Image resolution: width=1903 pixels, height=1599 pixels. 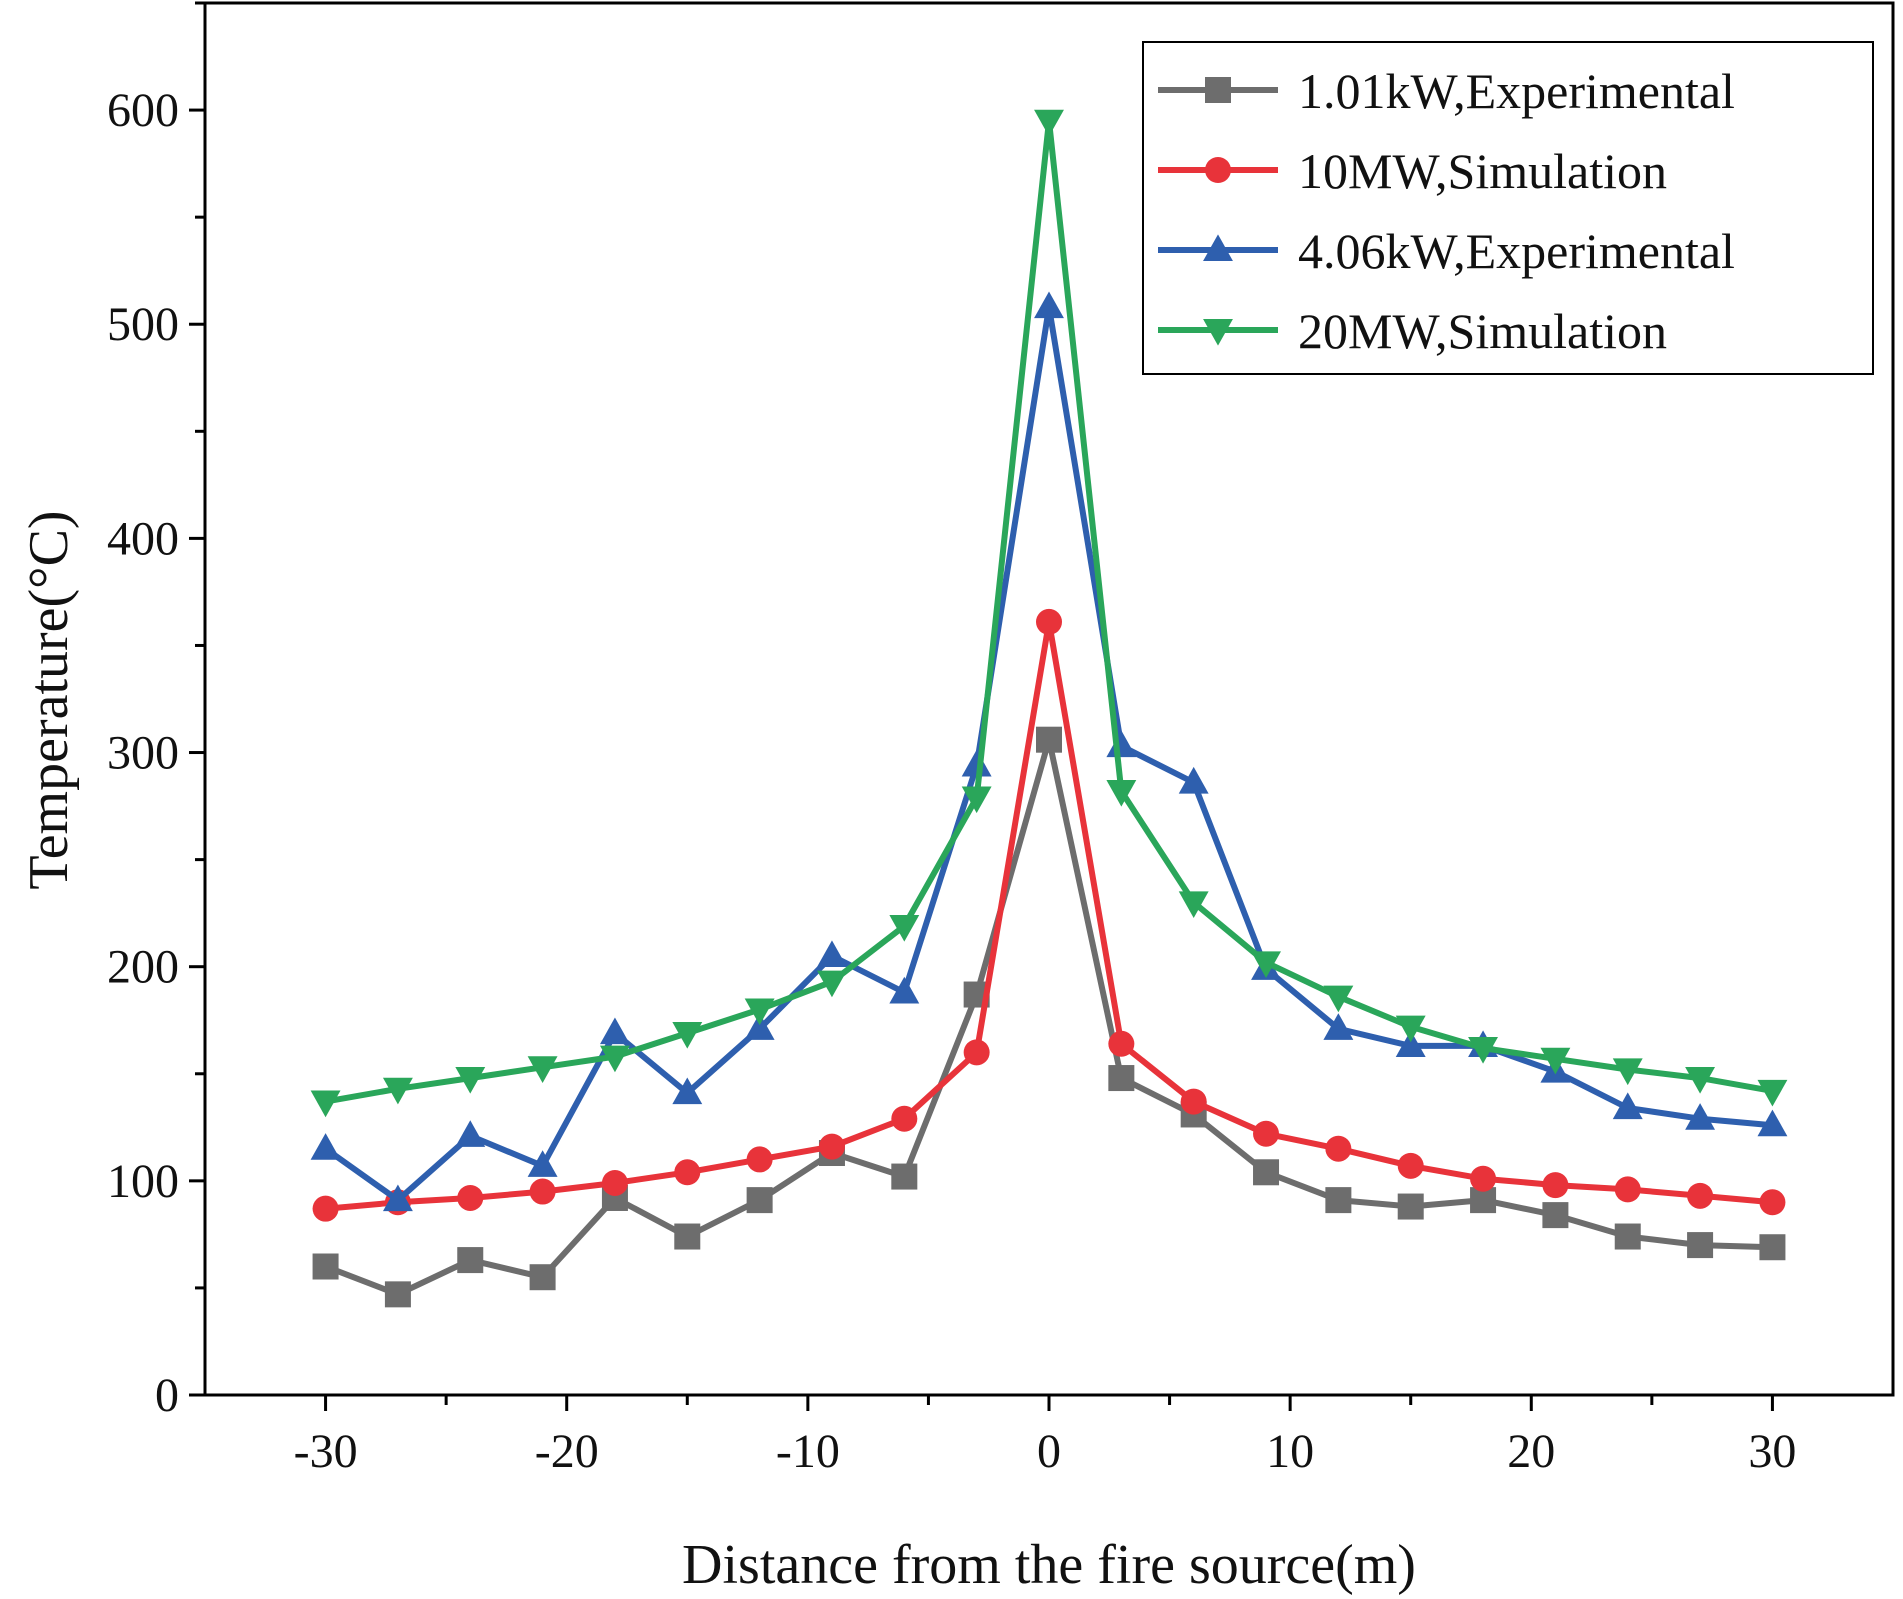 I want to click on x-tick-label: -30, so click(x=326, y=1451).